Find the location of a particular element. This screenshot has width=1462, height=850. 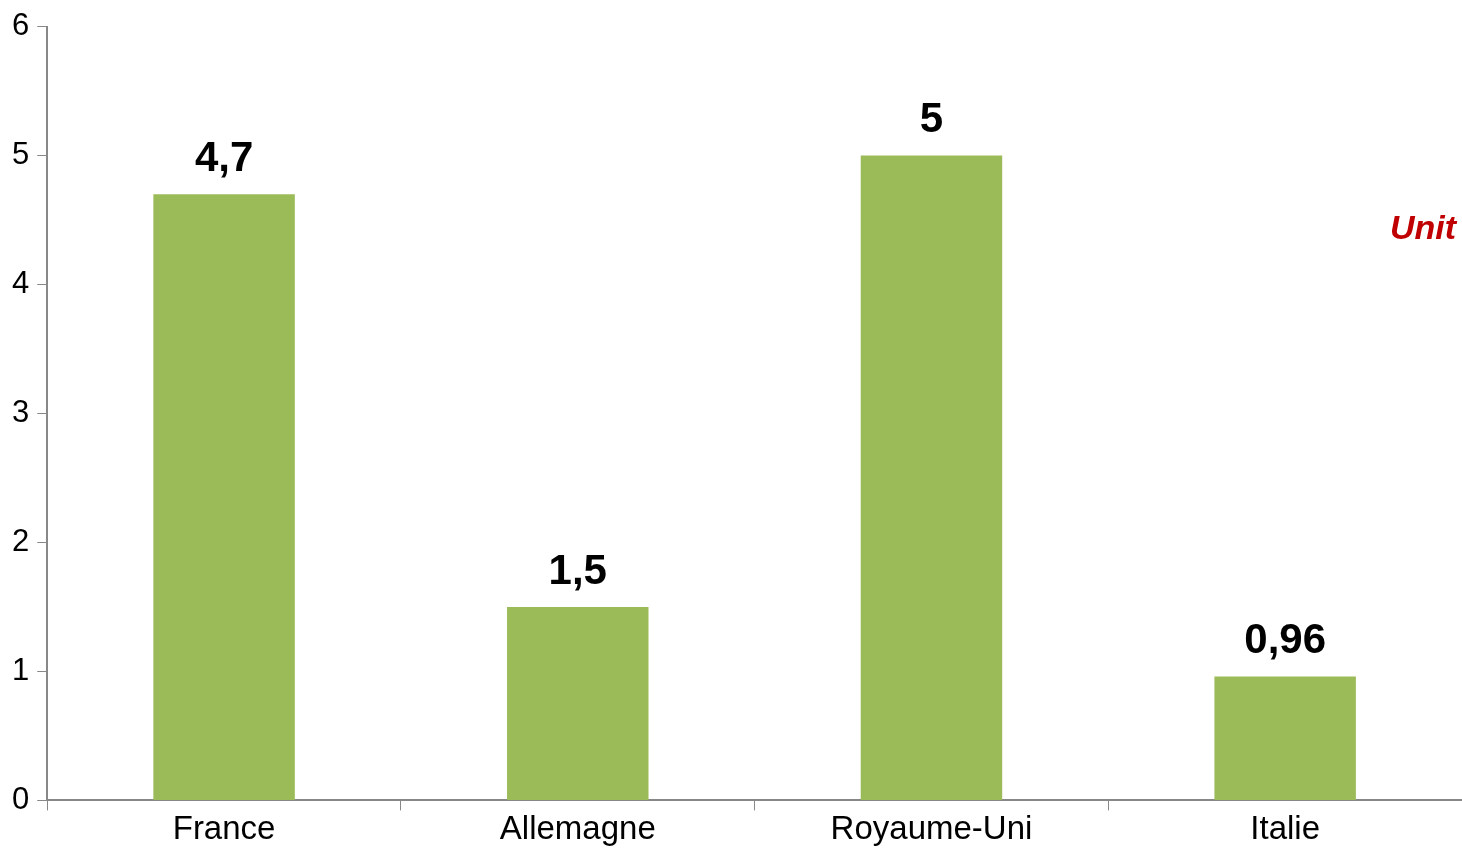

data-label: 1,5 is located at coordinates (577, 569).